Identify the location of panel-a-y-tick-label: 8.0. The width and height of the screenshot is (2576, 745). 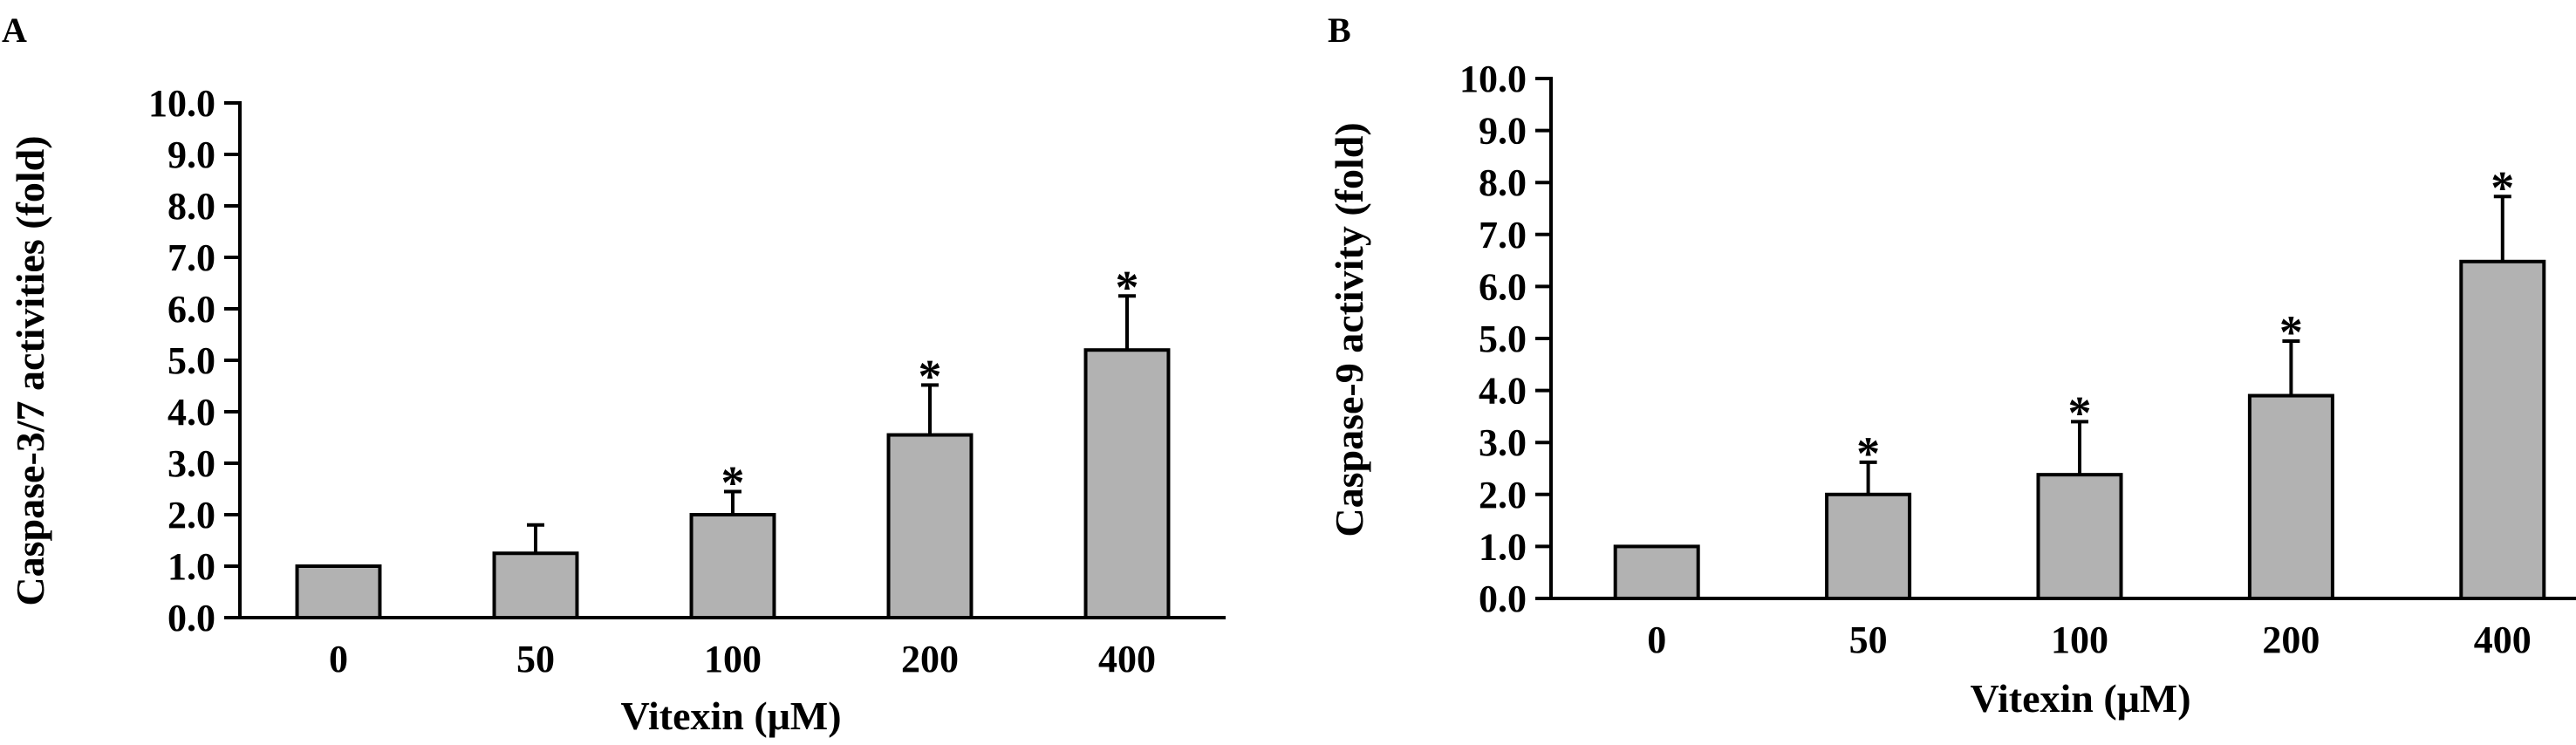
(191, 206).